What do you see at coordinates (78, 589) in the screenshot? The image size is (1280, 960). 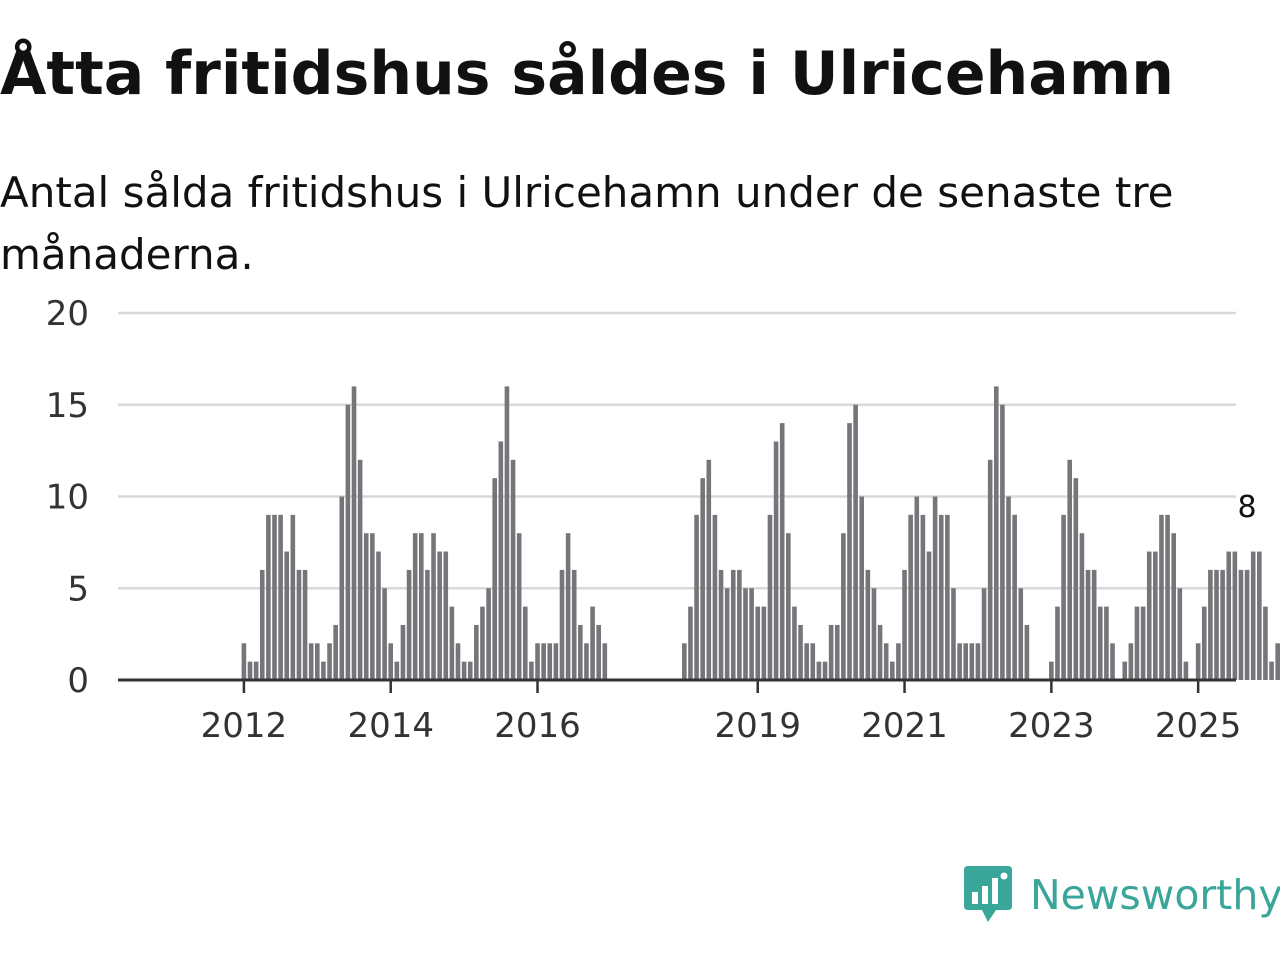 I see `y-tick-label: 5` at bounding box center [78, 589].